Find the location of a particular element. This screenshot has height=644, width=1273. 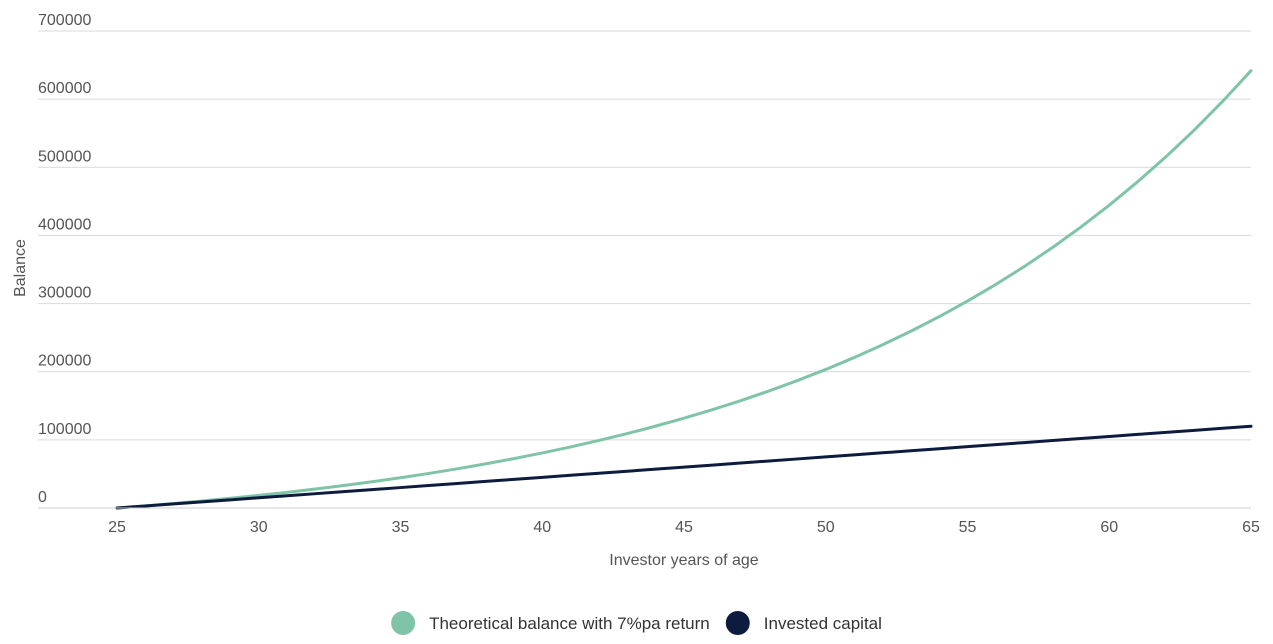

y-tick-label: 0 is located at coordinates (42, 497).